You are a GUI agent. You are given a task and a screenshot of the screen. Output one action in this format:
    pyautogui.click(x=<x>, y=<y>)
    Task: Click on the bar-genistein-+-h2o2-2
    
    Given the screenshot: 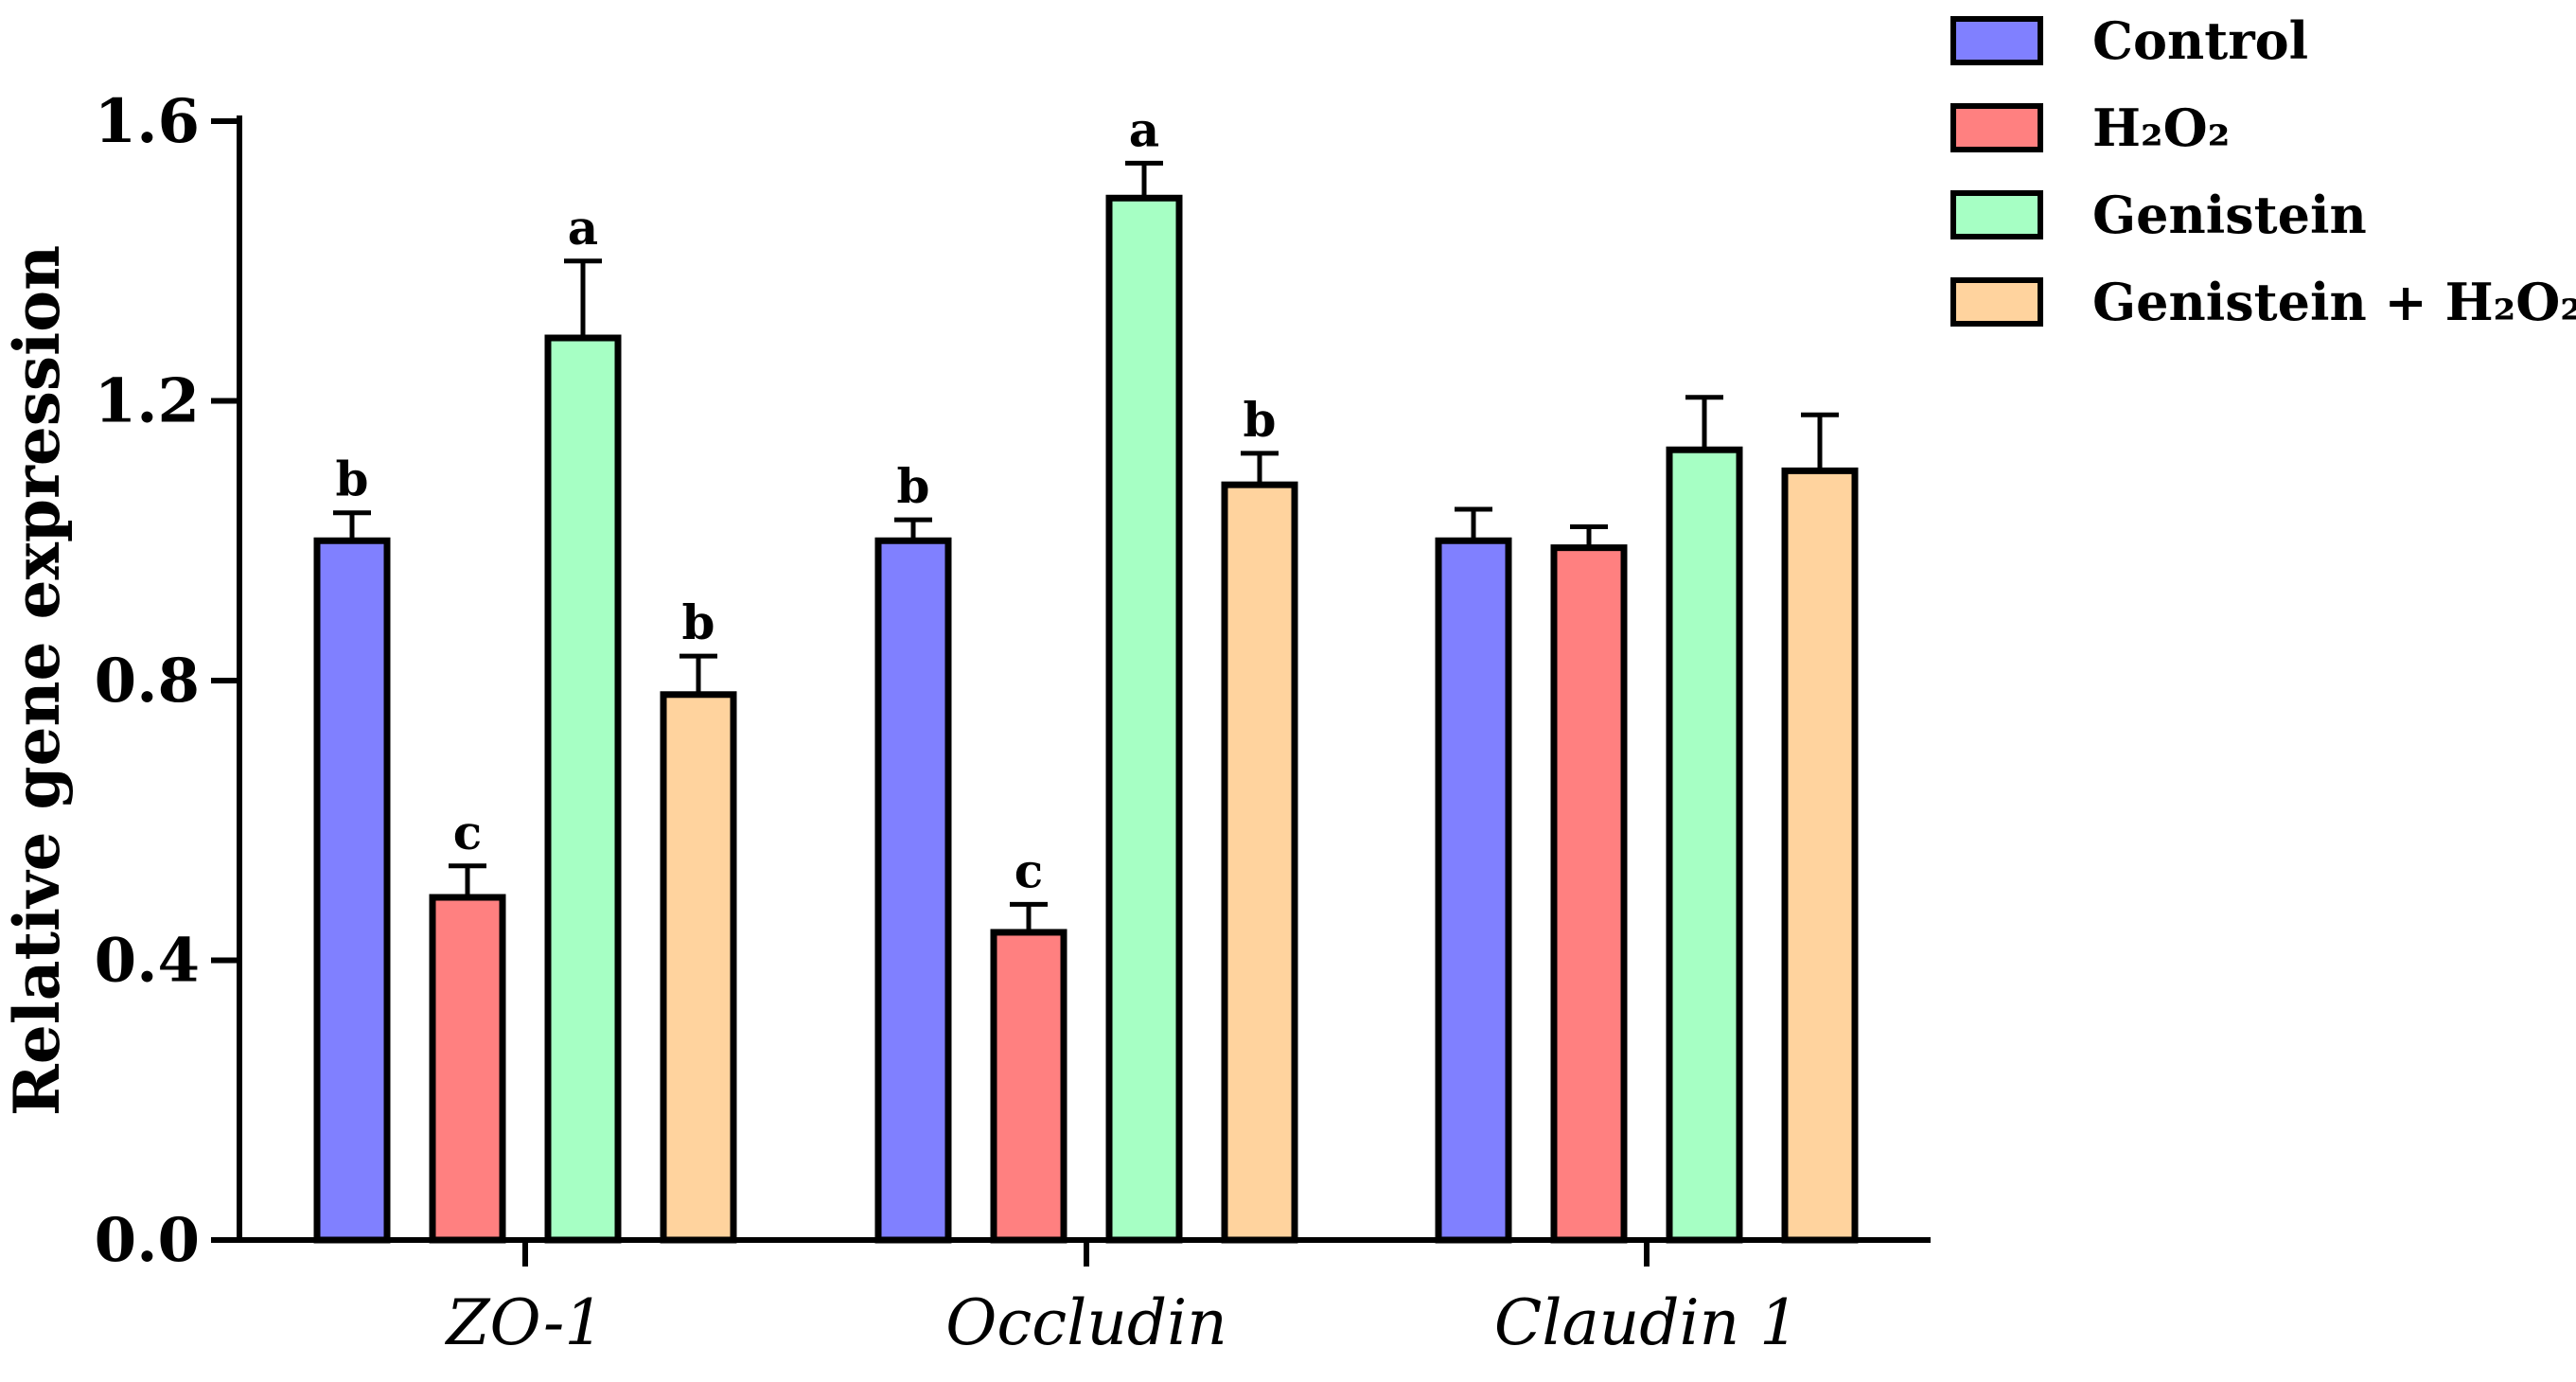 What is the action you would take?
    pyautogui.click(x=1820, y=855)
    